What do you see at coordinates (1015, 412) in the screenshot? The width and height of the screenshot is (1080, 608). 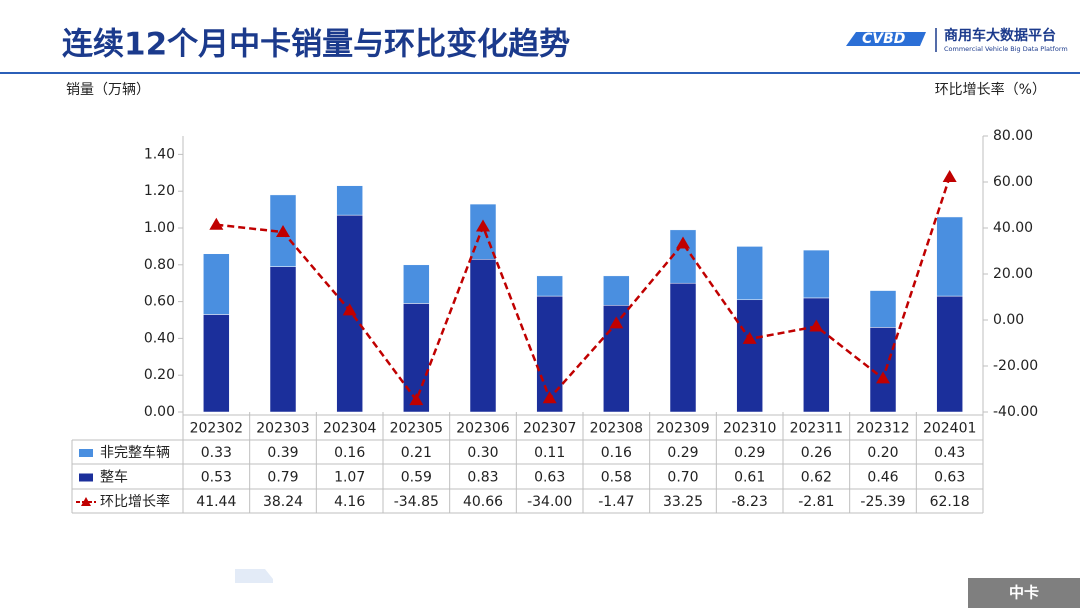 I see `y2-tick-label: -40.00` at bounding box center [1015, 412].